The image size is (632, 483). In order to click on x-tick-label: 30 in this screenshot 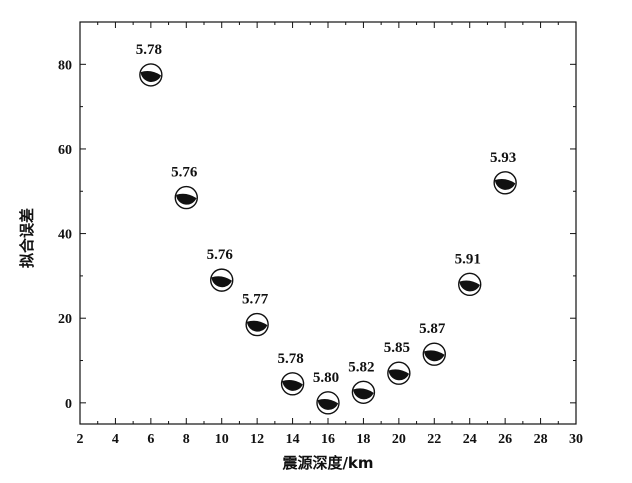, I will do `click(576, 439)`.